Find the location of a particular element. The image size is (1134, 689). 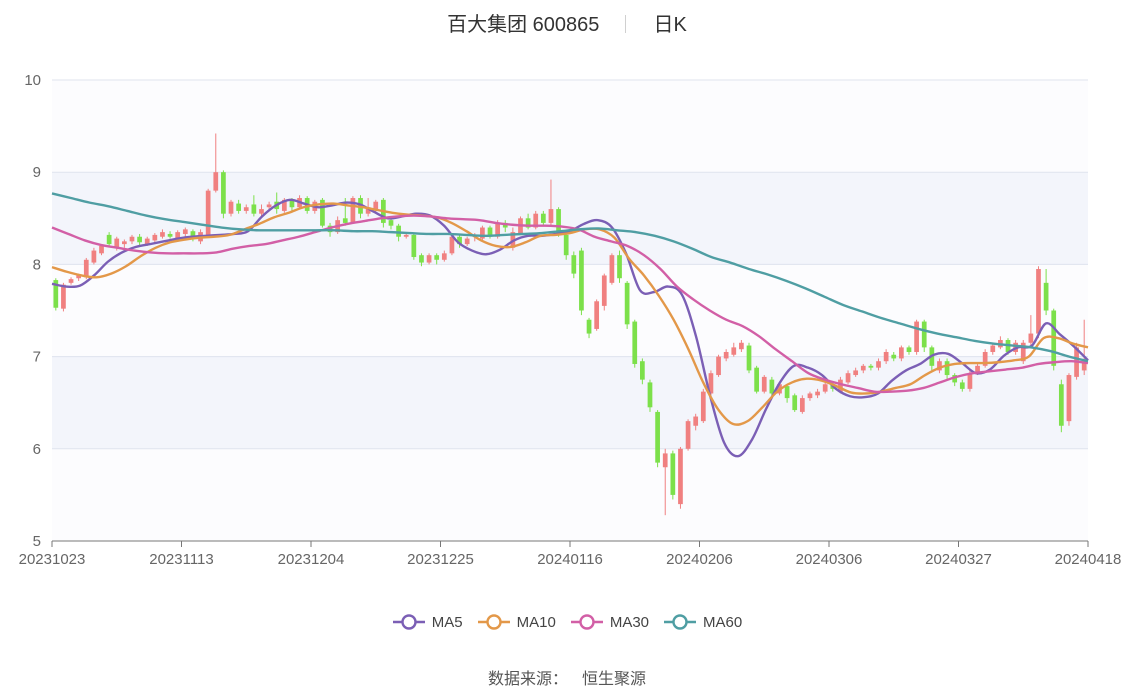

x-tick-label: 20231225 is located at coordinates (440, 559).